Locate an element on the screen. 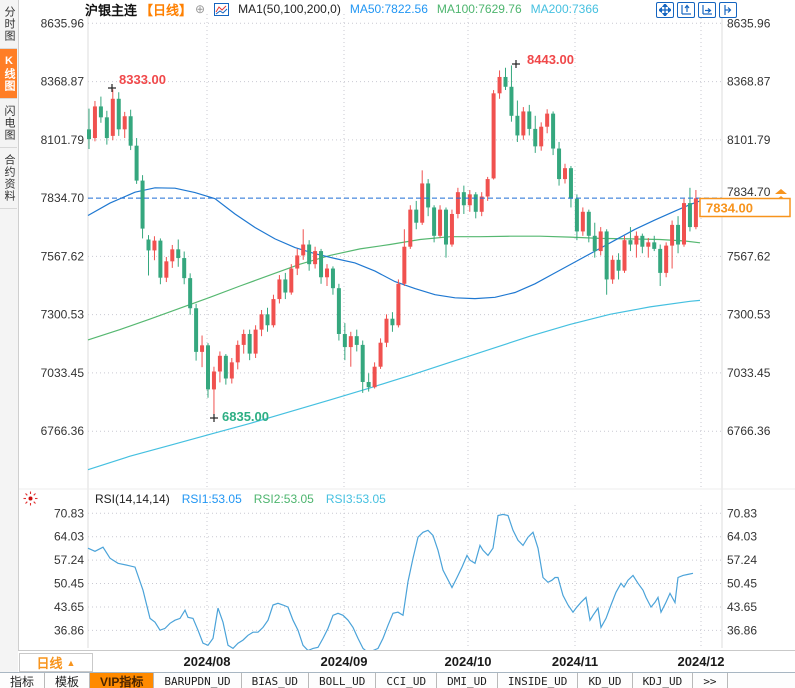  time-axis-row: 日线 ▲ 2024/08 2024/09 2024/10 2024/11 2024/12 is located at coordinates (406, 662).